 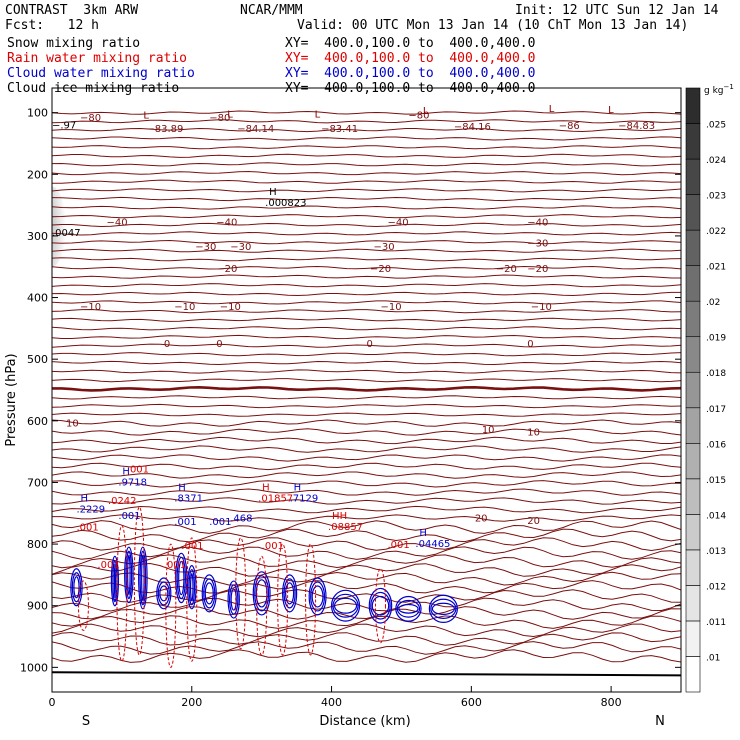 I want to click on y-tick-label: 800, so click(x=37, y=544).